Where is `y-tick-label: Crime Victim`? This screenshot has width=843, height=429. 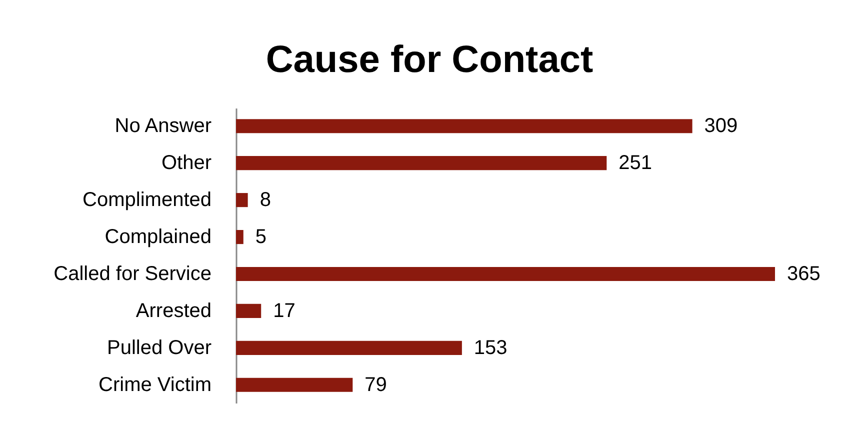 y-tick-label: Crime Victim is located at coordinates (155, 385).